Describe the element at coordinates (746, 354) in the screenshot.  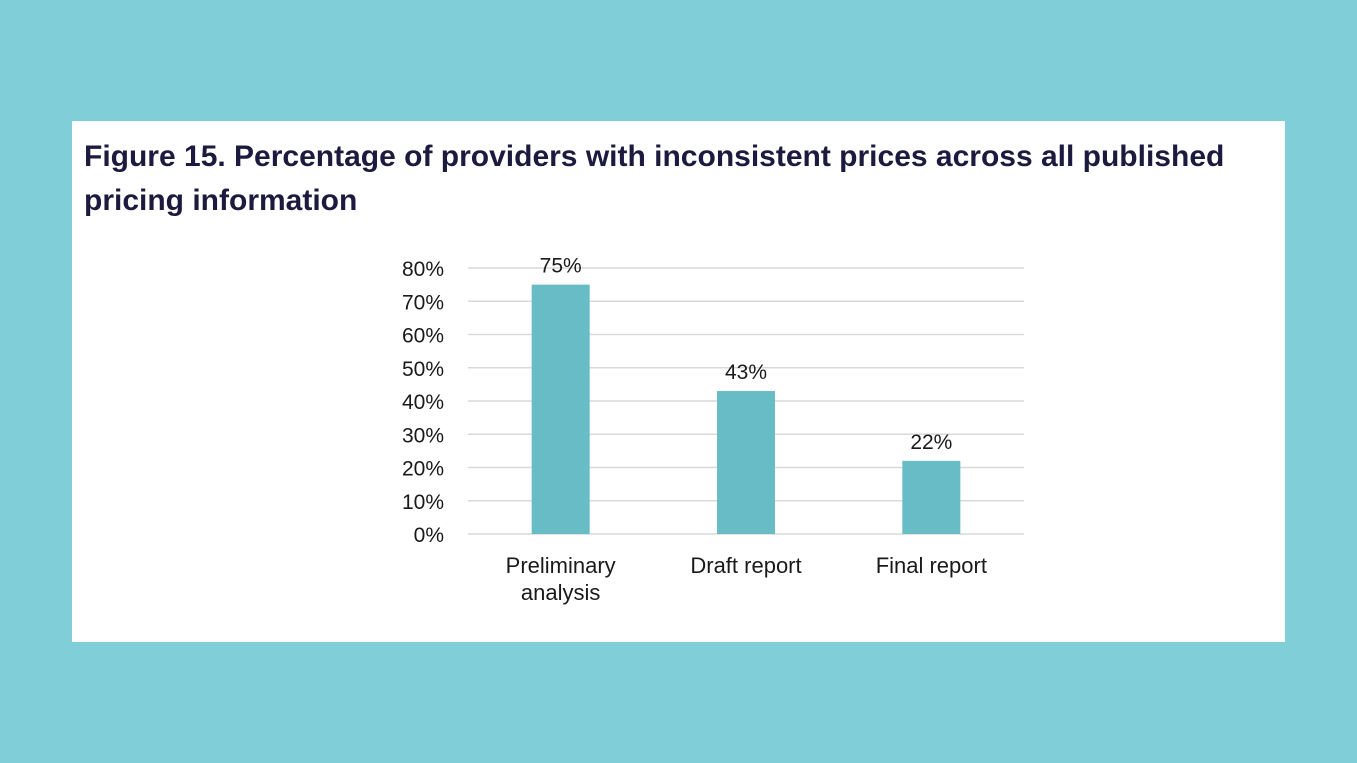
I see `data-labels: 75% 43% 22%` at that location.